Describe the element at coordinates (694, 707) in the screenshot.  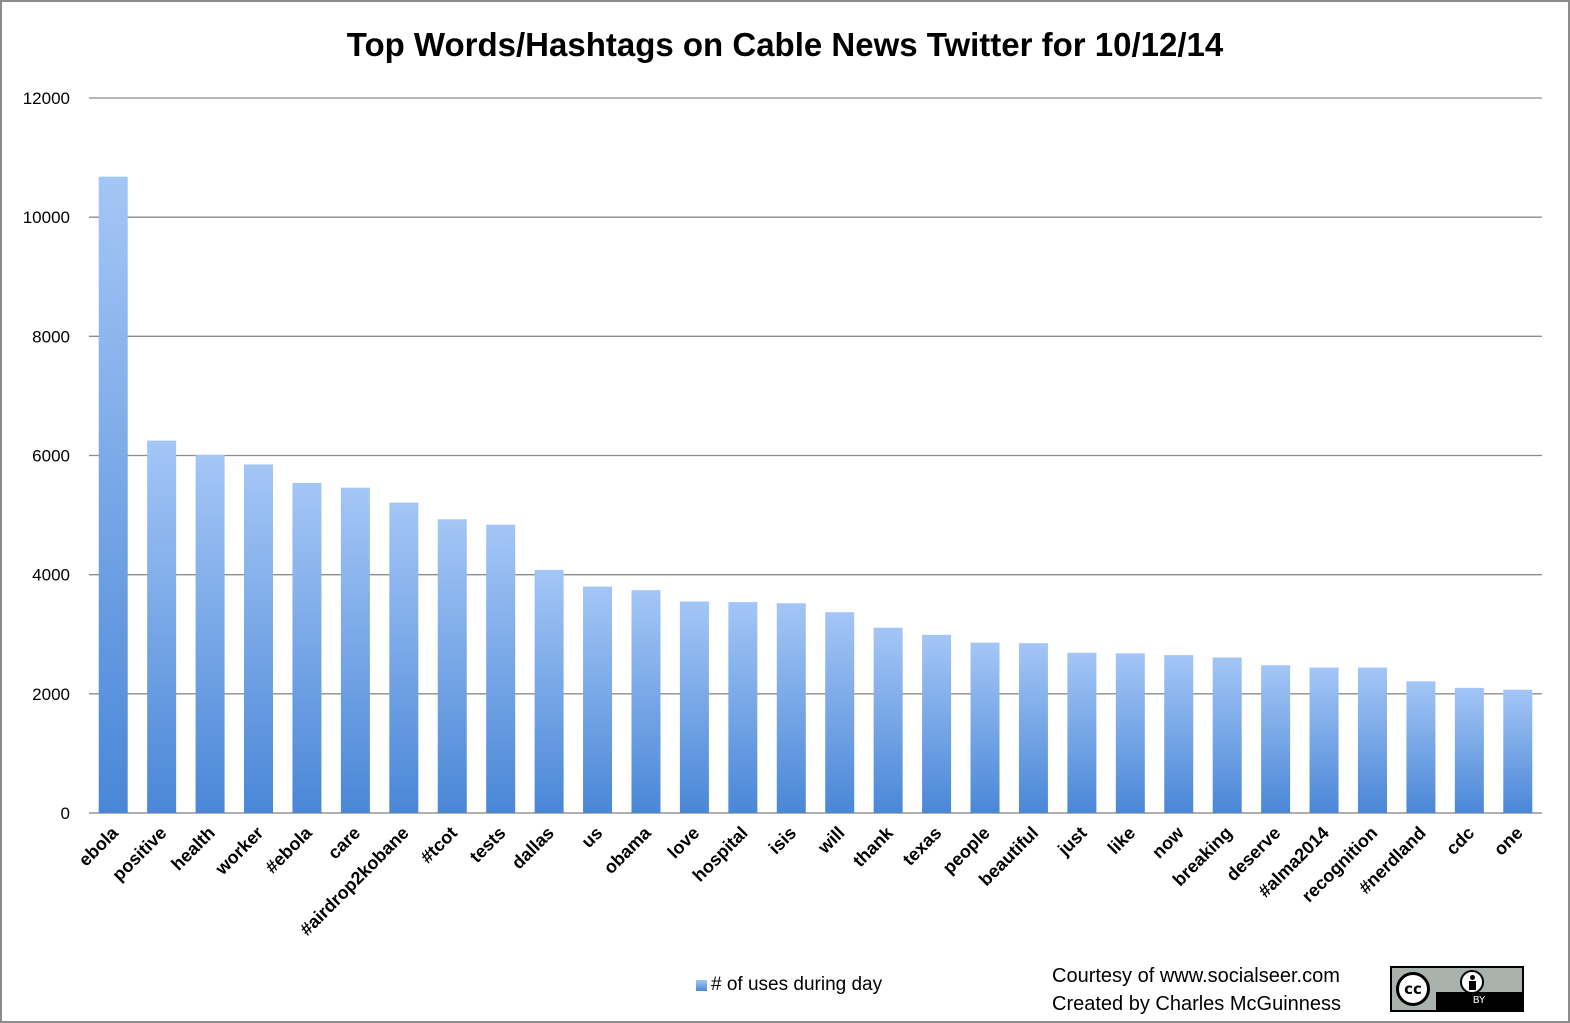
I see `bar-love` at that location.